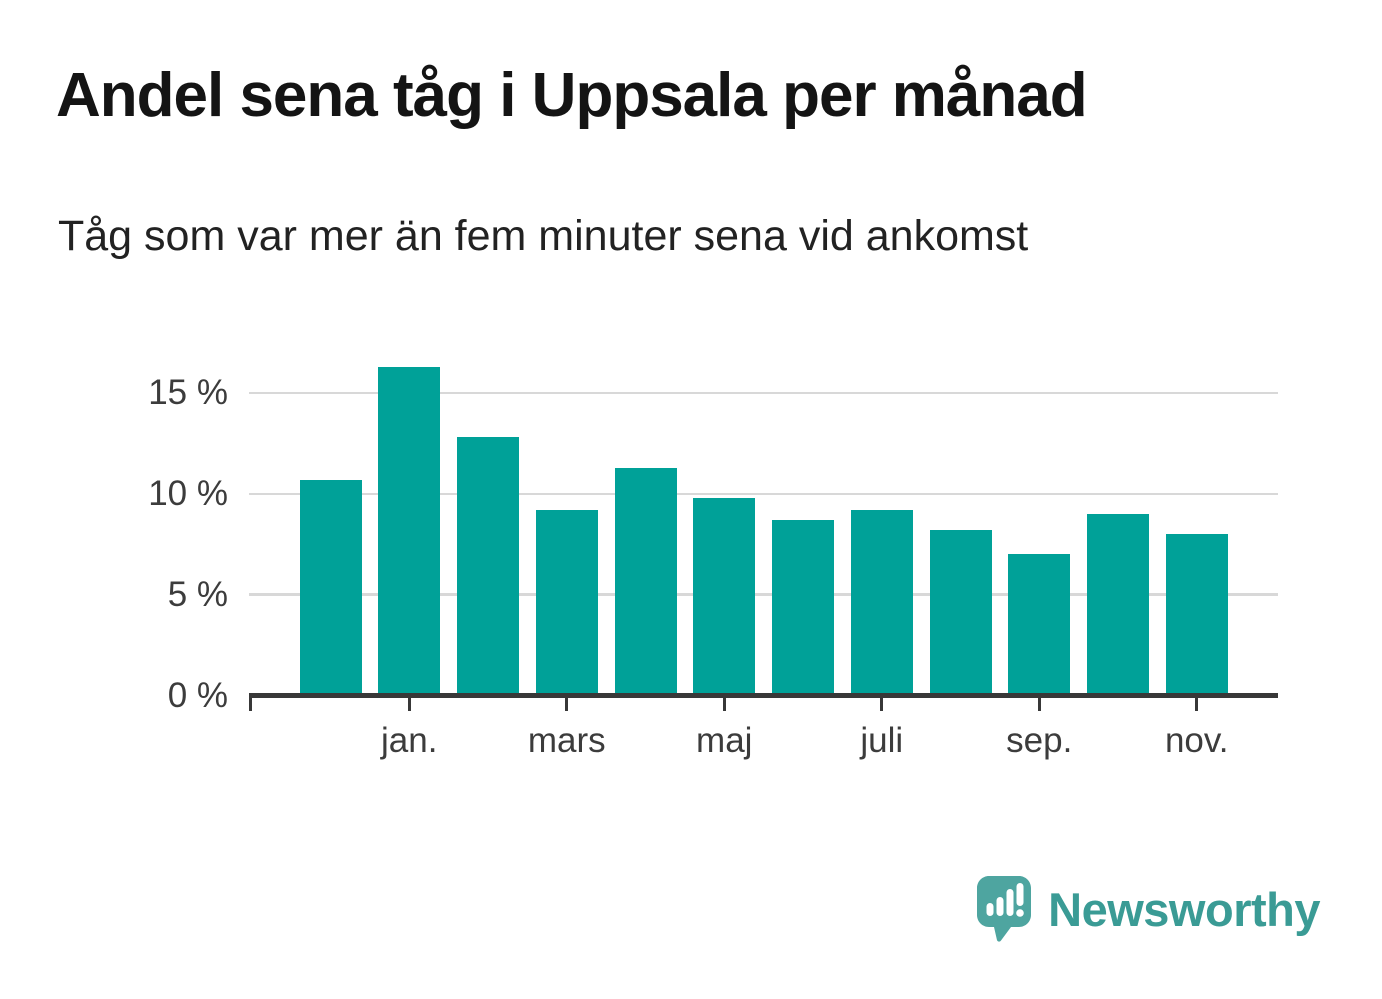 The image size is (1382, 999). I want to click on bar-nov., so click(1196, 613).